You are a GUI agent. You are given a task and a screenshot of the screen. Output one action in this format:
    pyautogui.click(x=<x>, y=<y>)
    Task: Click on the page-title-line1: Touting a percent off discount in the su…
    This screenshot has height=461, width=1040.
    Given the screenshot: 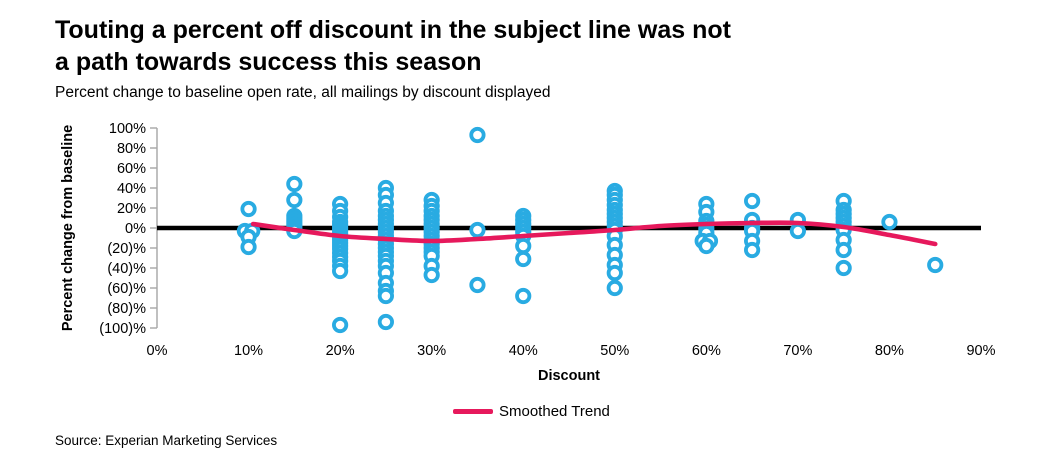 What is the action you would take?
    pyautogui.click(x=393, y=30)
    